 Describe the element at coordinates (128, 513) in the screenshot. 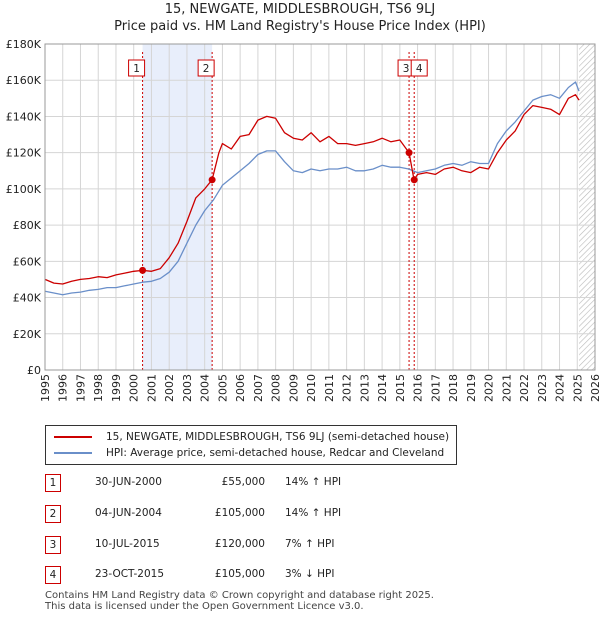

I see `transaction-date: 04-JUN-2004` at that location.